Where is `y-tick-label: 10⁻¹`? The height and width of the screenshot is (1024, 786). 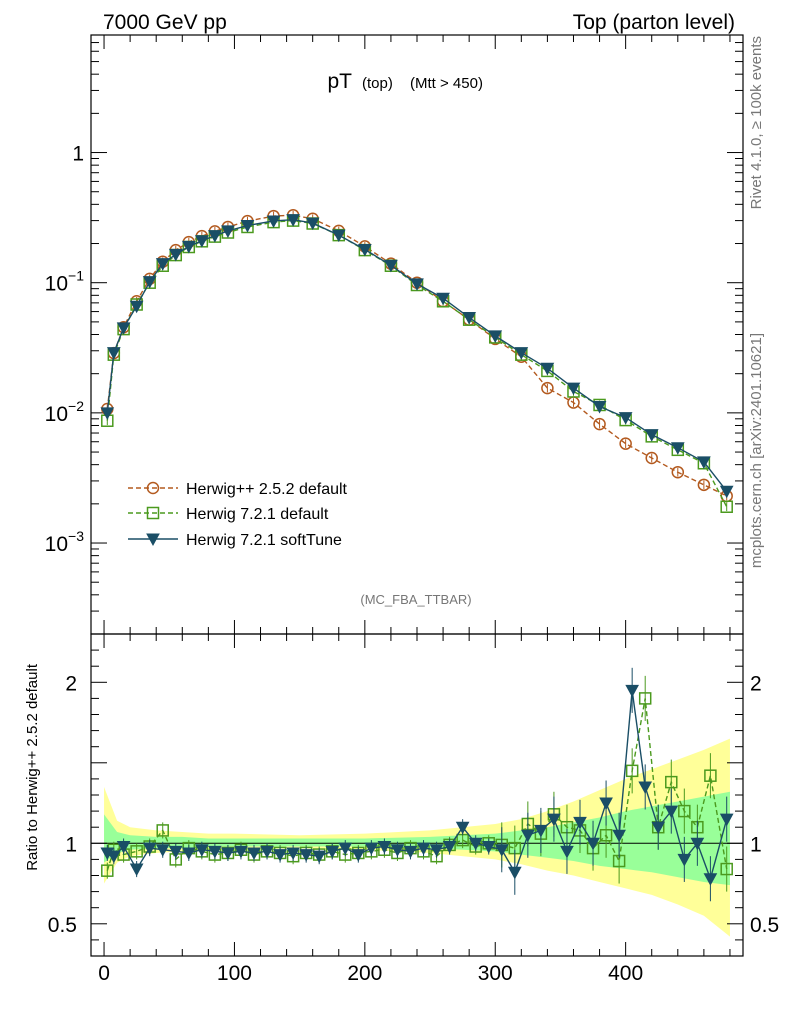
y-tick-label: 10⁻¹ is located at coordinates (65, 282).